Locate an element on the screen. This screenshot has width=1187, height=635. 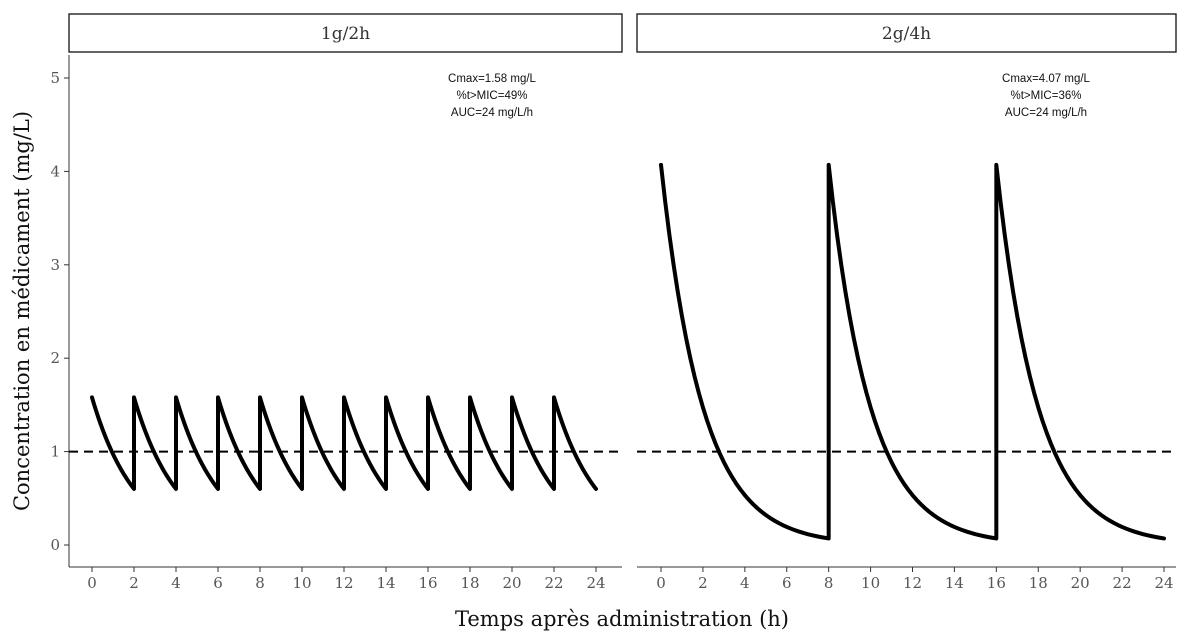
y-tick-label: 1 is located at coordinates (55, 452).